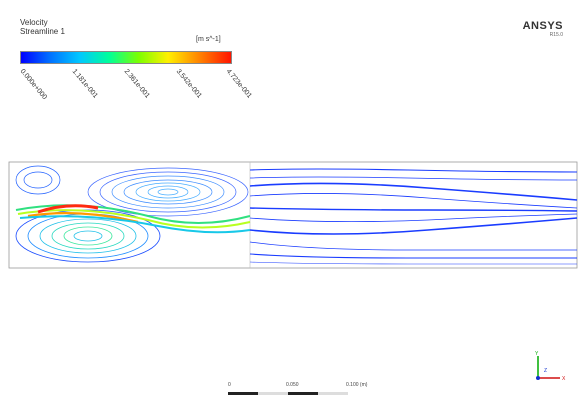 Image resolution: width=579 pixels, height=401 pixels. I want to click on color-bar, so click(126, 57).